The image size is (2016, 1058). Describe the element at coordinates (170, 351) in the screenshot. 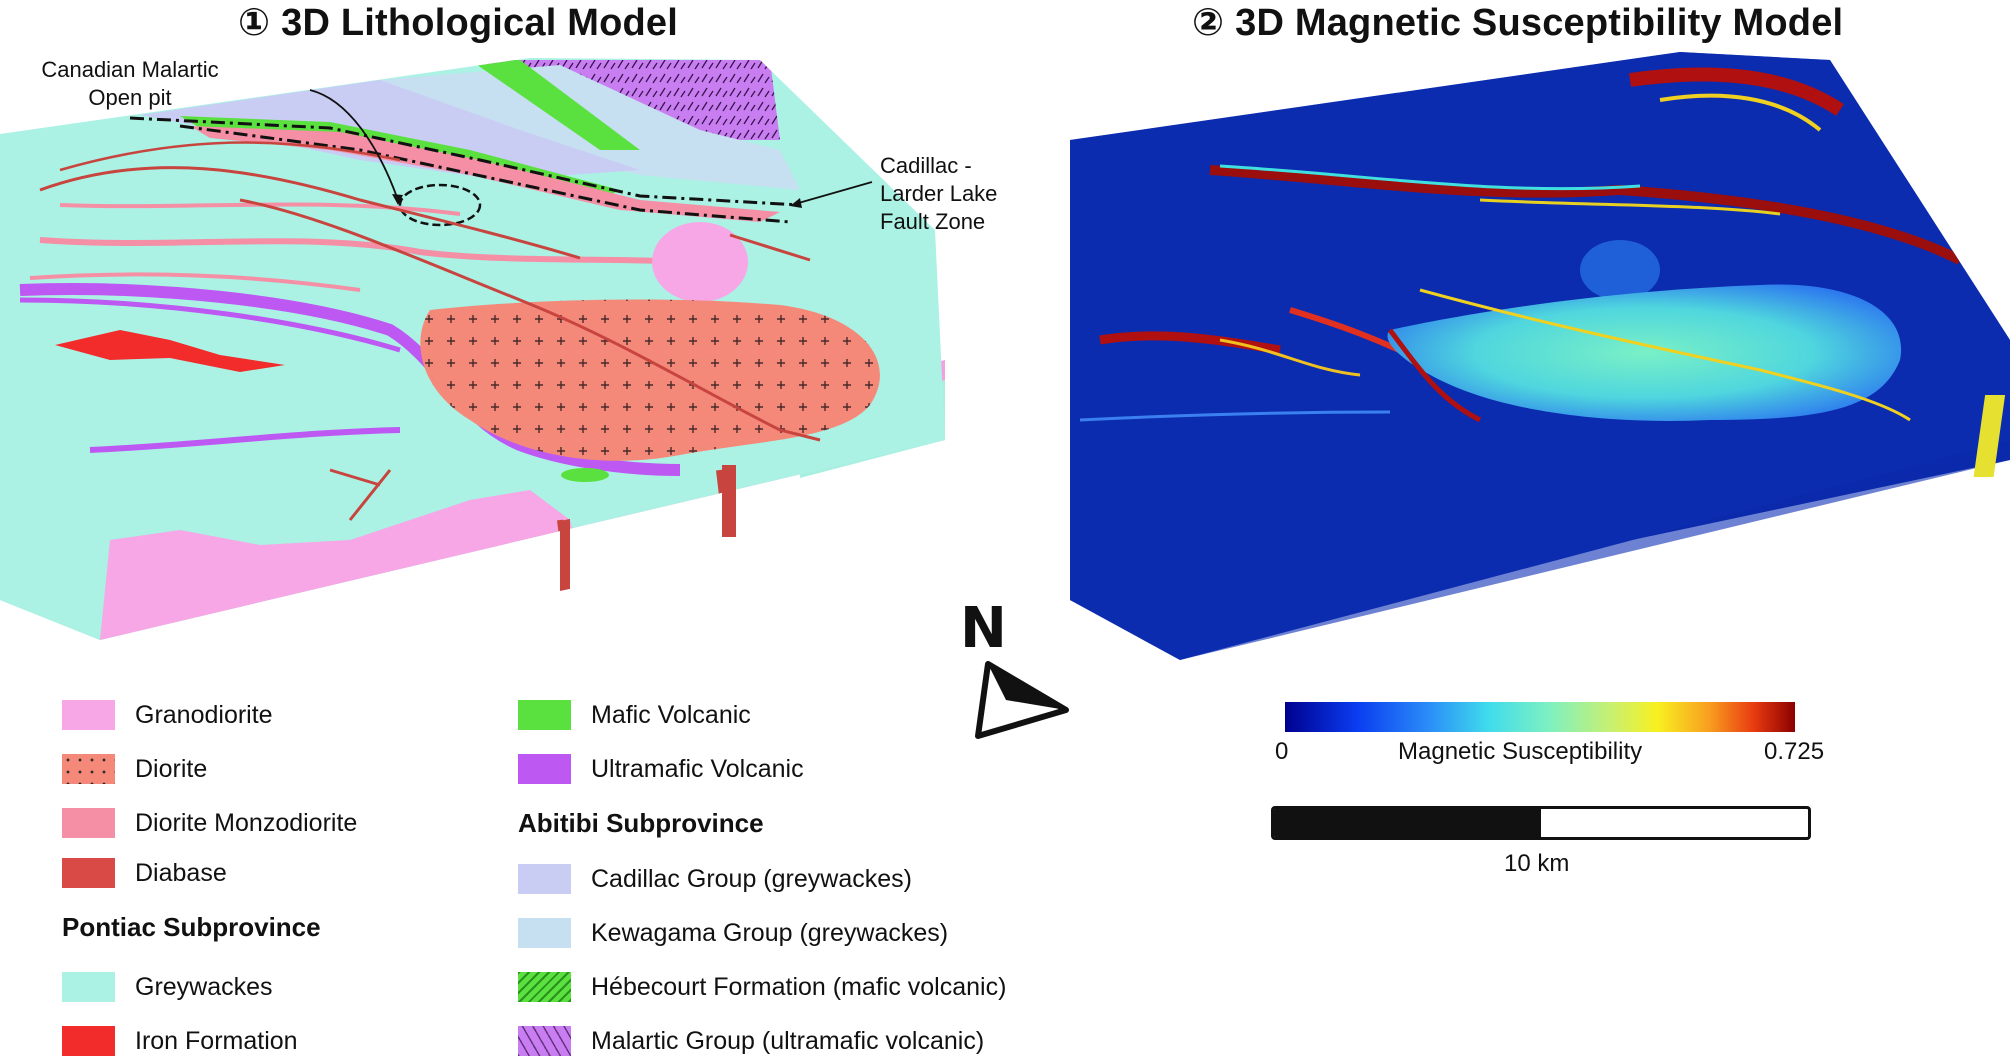

I see `iron-formation` at that location.